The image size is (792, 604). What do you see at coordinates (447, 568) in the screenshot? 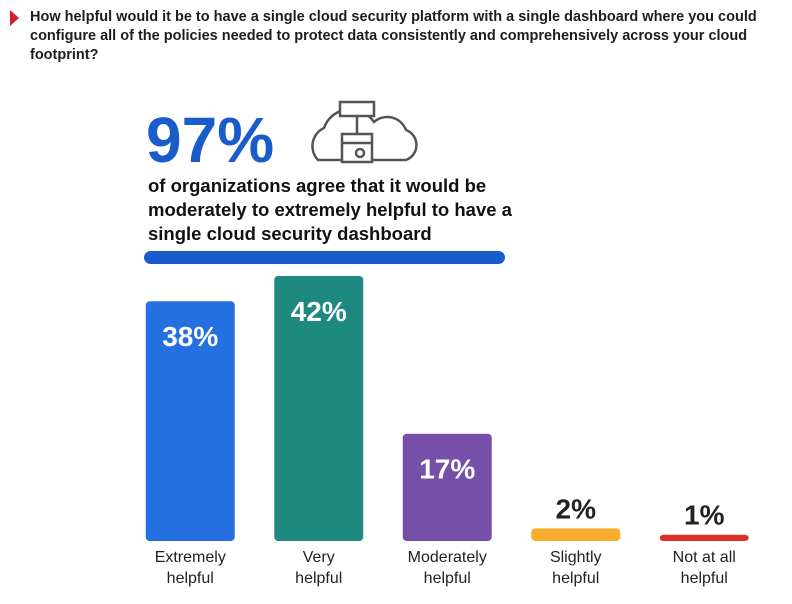
I see `category-label: Moderately helpful` at bounding box center [447, 568].